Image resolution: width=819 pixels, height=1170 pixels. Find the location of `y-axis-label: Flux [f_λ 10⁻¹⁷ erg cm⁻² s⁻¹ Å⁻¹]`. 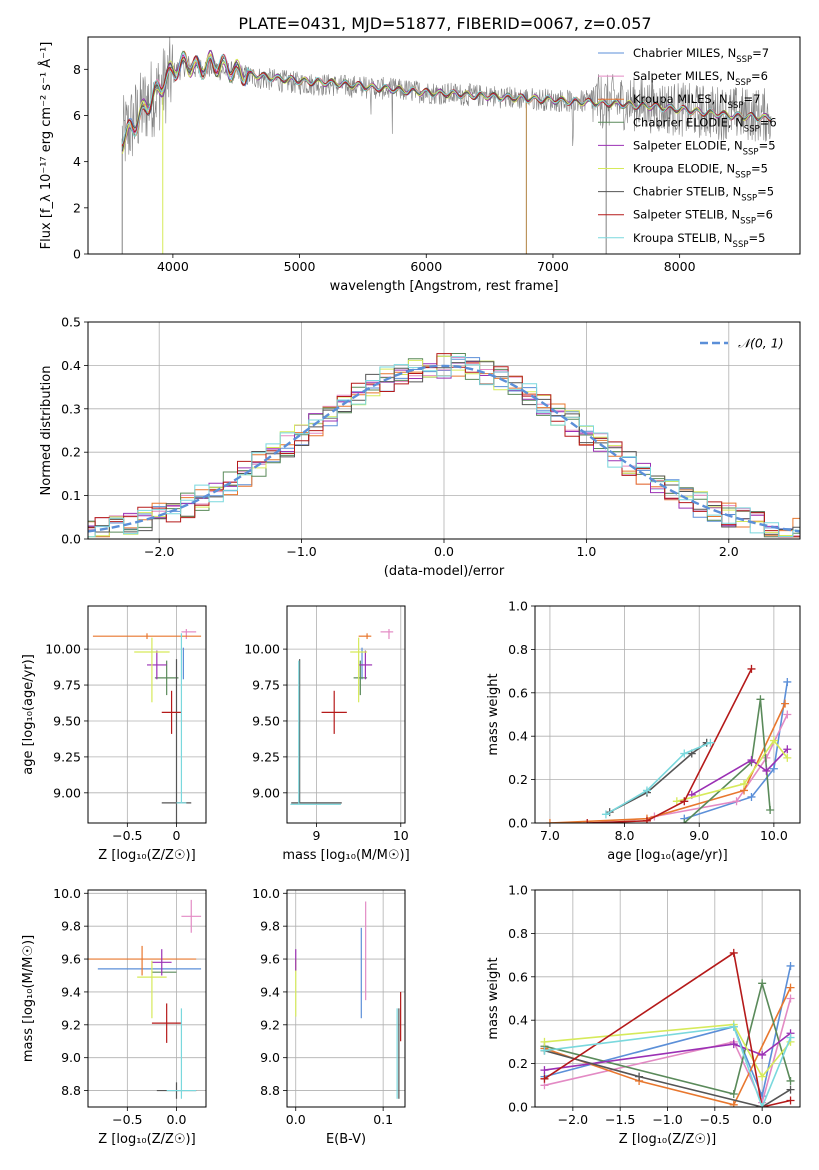

y-axis-label: Flux [f_λ 10⁻¹⁷ erg cm⁻² s⁻¹ Å⁻¹] is located at coordinates (46, 146).